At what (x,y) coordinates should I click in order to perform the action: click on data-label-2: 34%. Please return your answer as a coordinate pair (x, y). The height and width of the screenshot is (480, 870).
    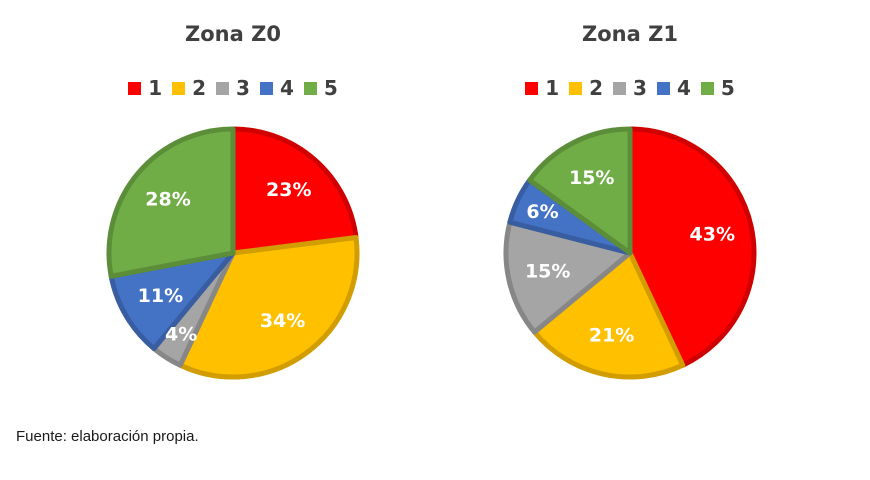
    Looking at the image, I should click on (282, 321).